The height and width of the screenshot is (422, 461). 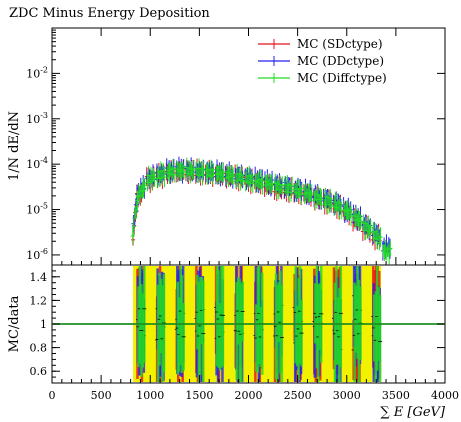 I want to click on x-tick-label: 3500, so click(x=396, y=395).